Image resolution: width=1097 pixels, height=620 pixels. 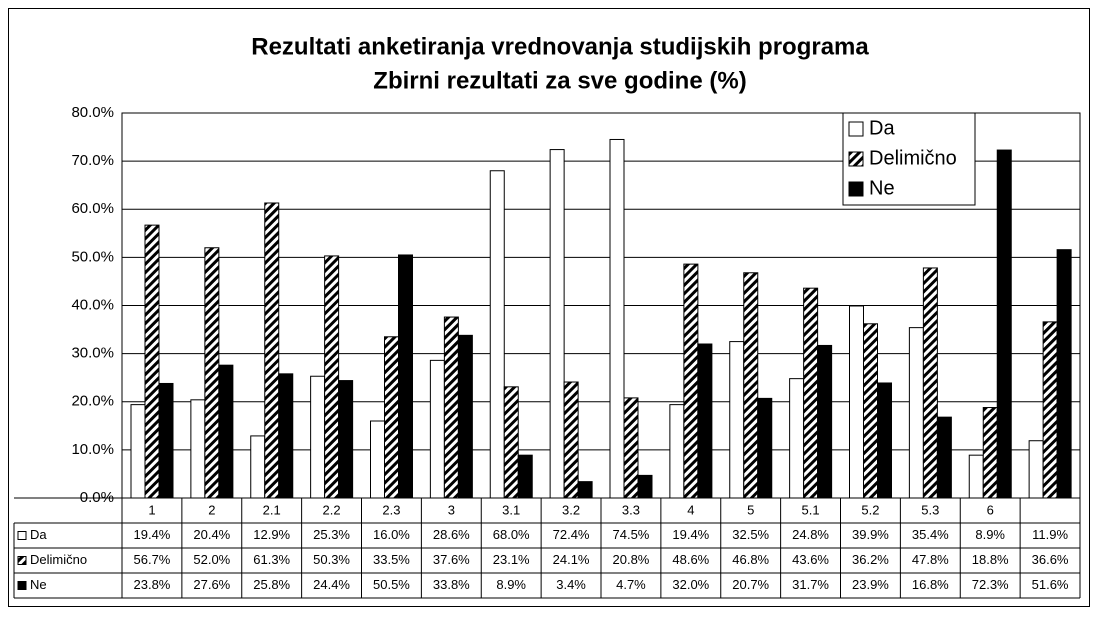 I want to click on table-cell: 33.8%, so click(x=451, y=584).